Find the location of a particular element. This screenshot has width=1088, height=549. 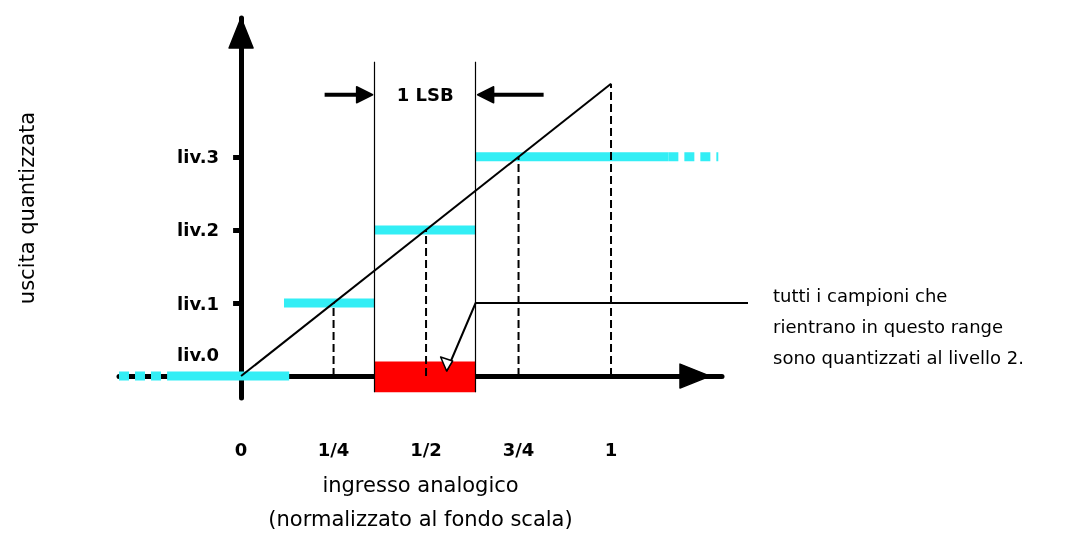

x-tick-label: 1/4 is located at coordinates (333, 449).